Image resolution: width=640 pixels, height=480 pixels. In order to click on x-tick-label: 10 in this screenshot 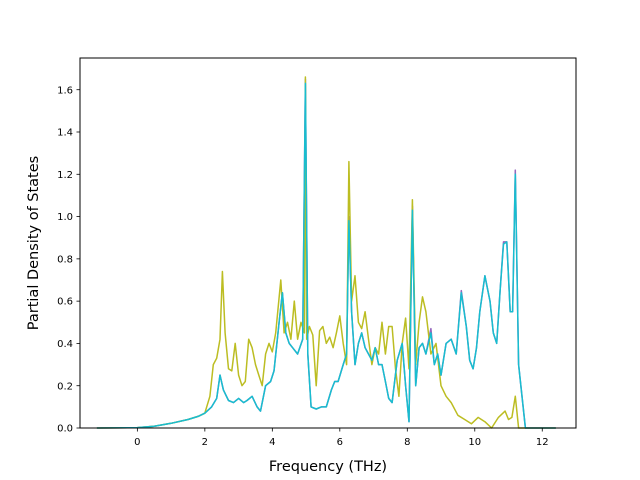, I will do `click(474, 442)`.